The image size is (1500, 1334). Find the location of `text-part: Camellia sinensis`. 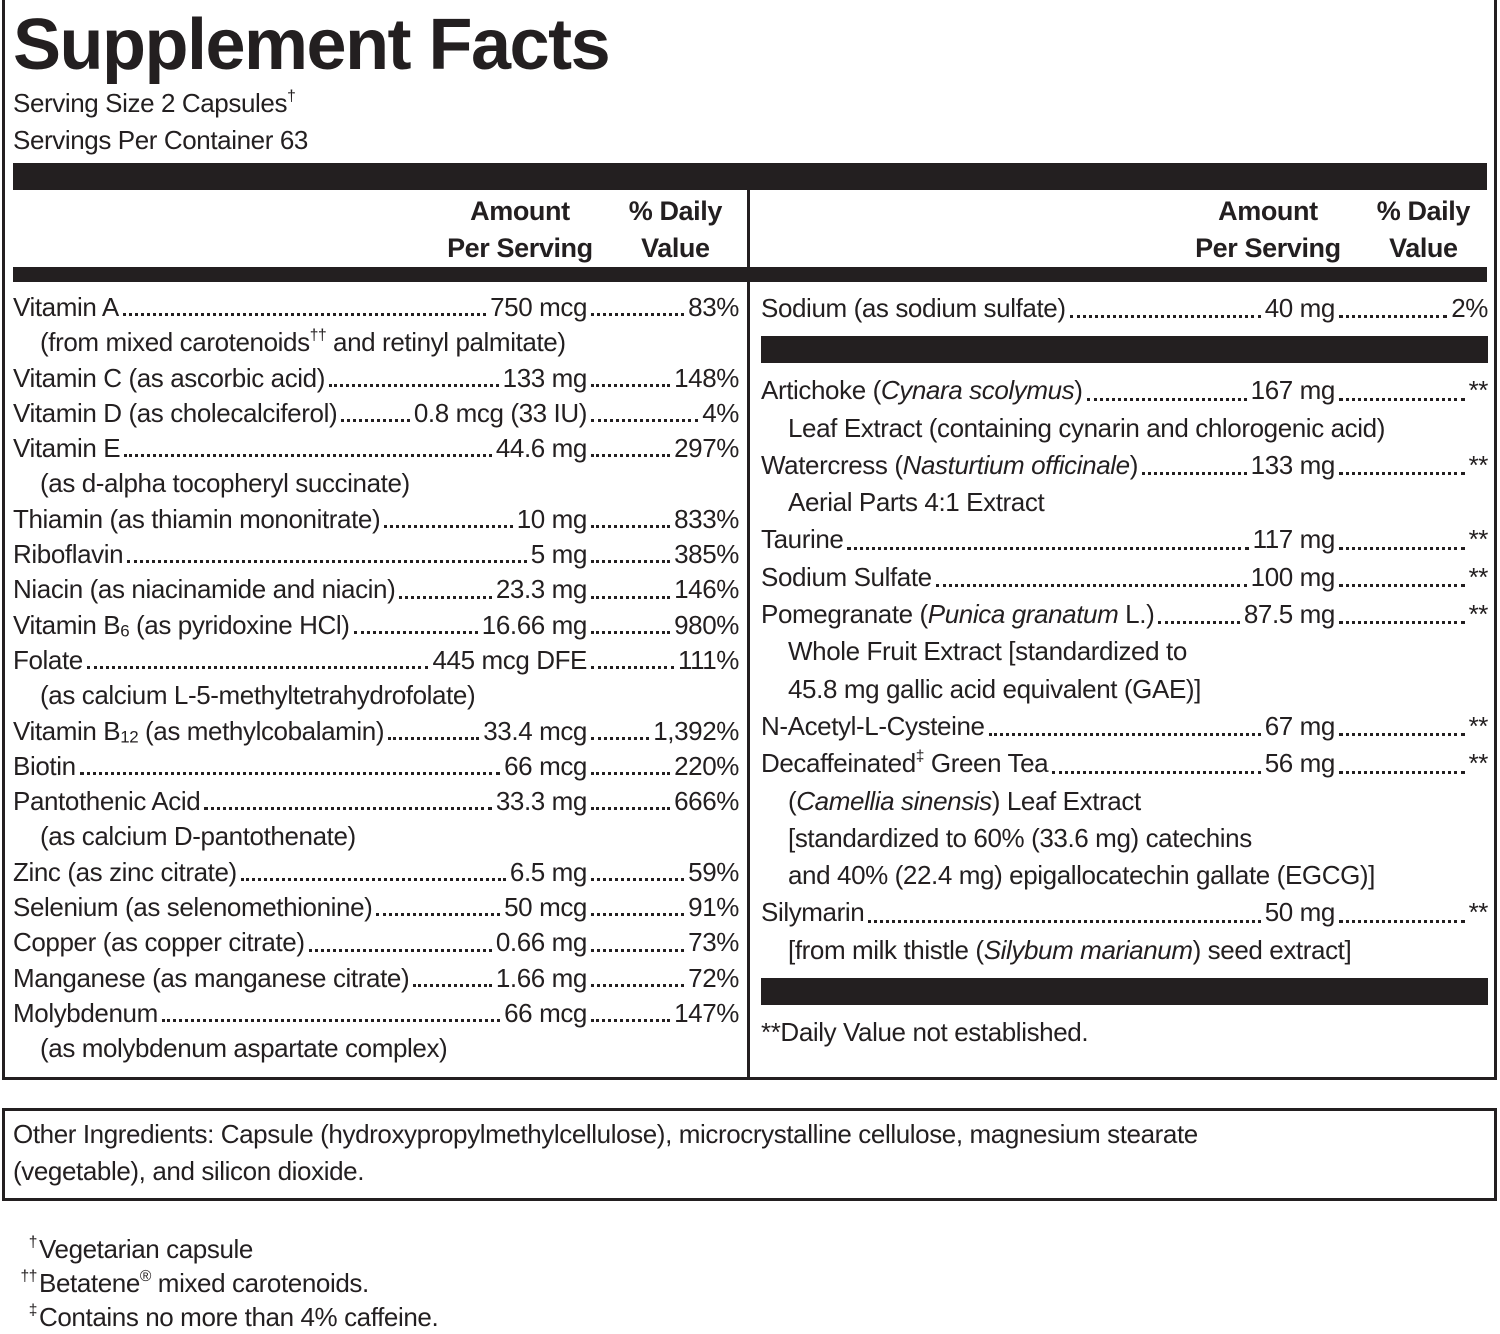

text-part: Camellia sinensis is located at coordinates (894, 800).